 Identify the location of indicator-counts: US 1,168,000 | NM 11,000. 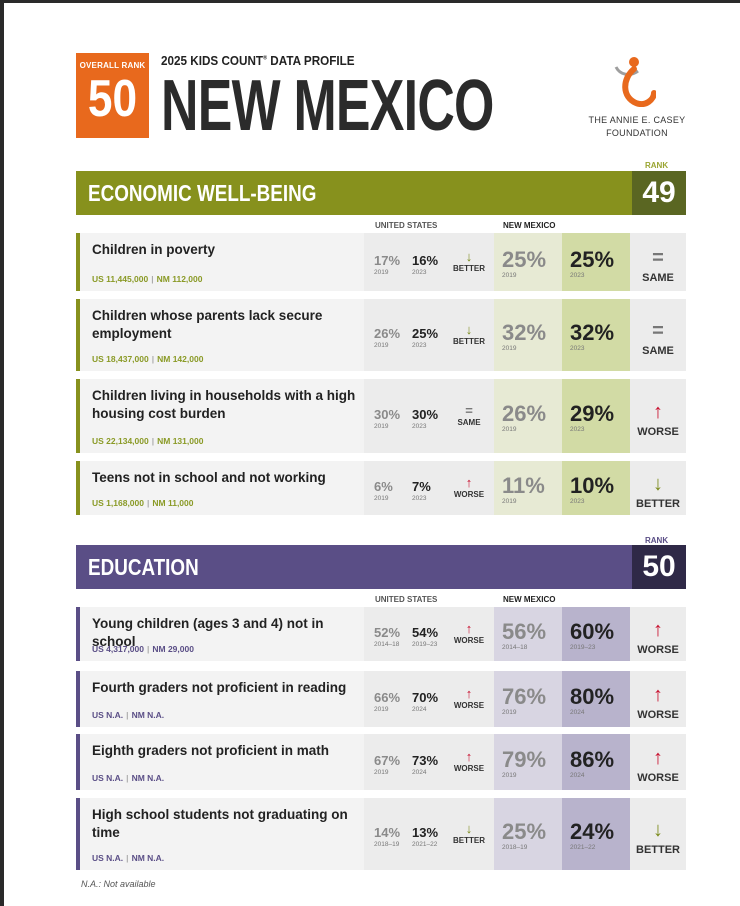
(143, 503).